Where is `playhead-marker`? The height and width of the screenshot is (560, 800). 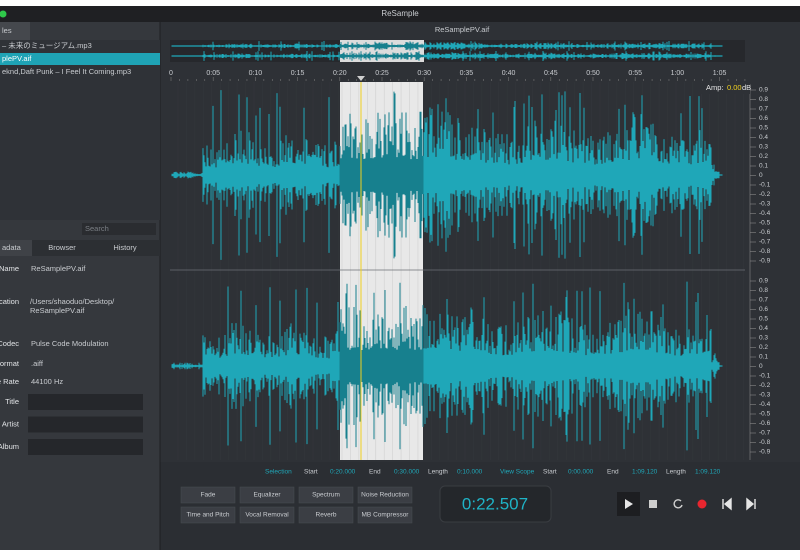 playhead-marker is located at coordinates (361, 78).